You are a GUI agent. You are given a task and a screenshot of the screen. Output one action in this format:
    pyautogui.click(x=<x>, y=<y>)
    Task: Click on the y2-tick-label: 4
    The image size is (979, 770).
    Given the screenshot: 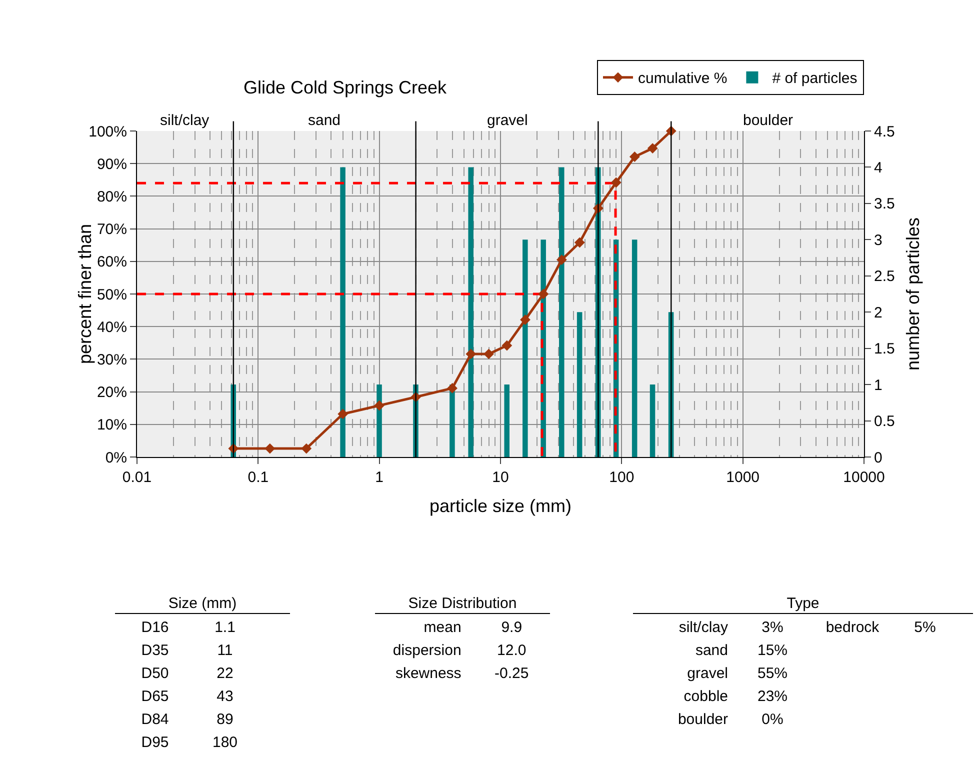 What is the action you would take?
    pyautogui.click(x=878, y=167)
    